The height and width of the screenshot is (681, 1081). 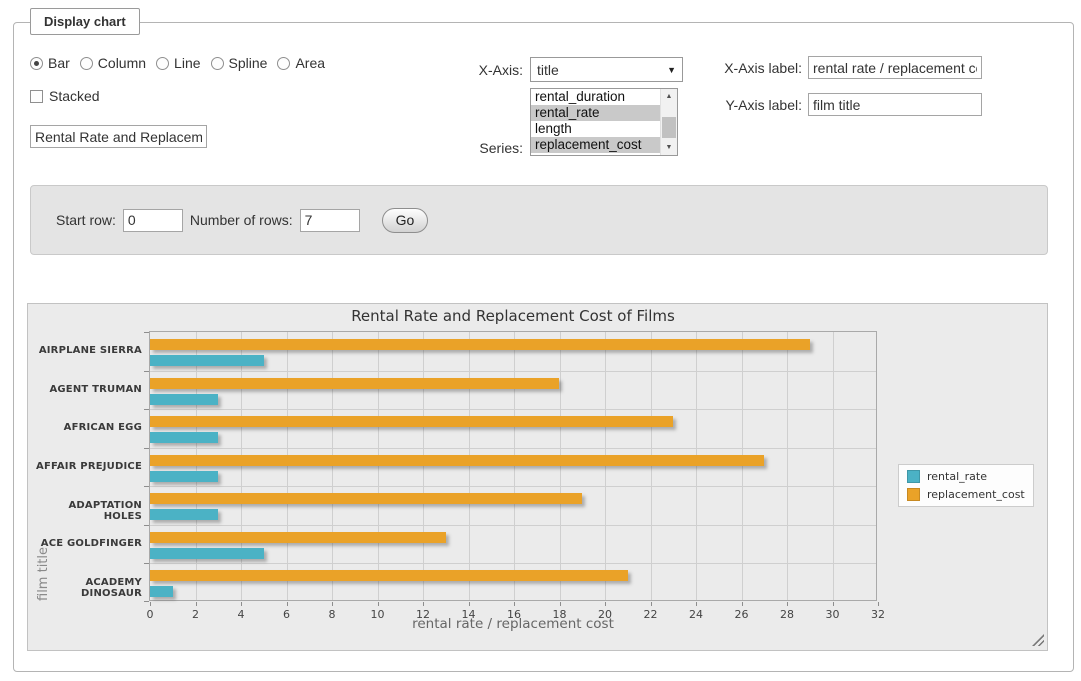 What do you see at coordinates (59, 63) in the screenshot?
I see `radio-label: Bar` at bounding box center [59, 63].